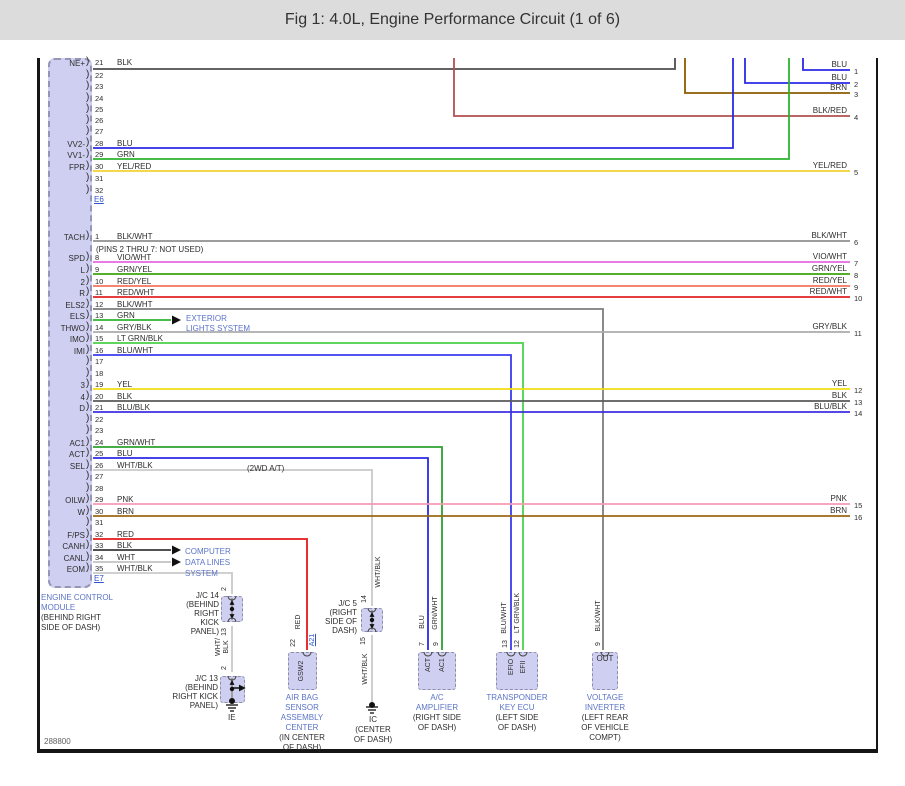  Describe the element at coordinates (125, 511) in the screenshot. I see `wire-color-e7-pin-30: BRN` at that location.